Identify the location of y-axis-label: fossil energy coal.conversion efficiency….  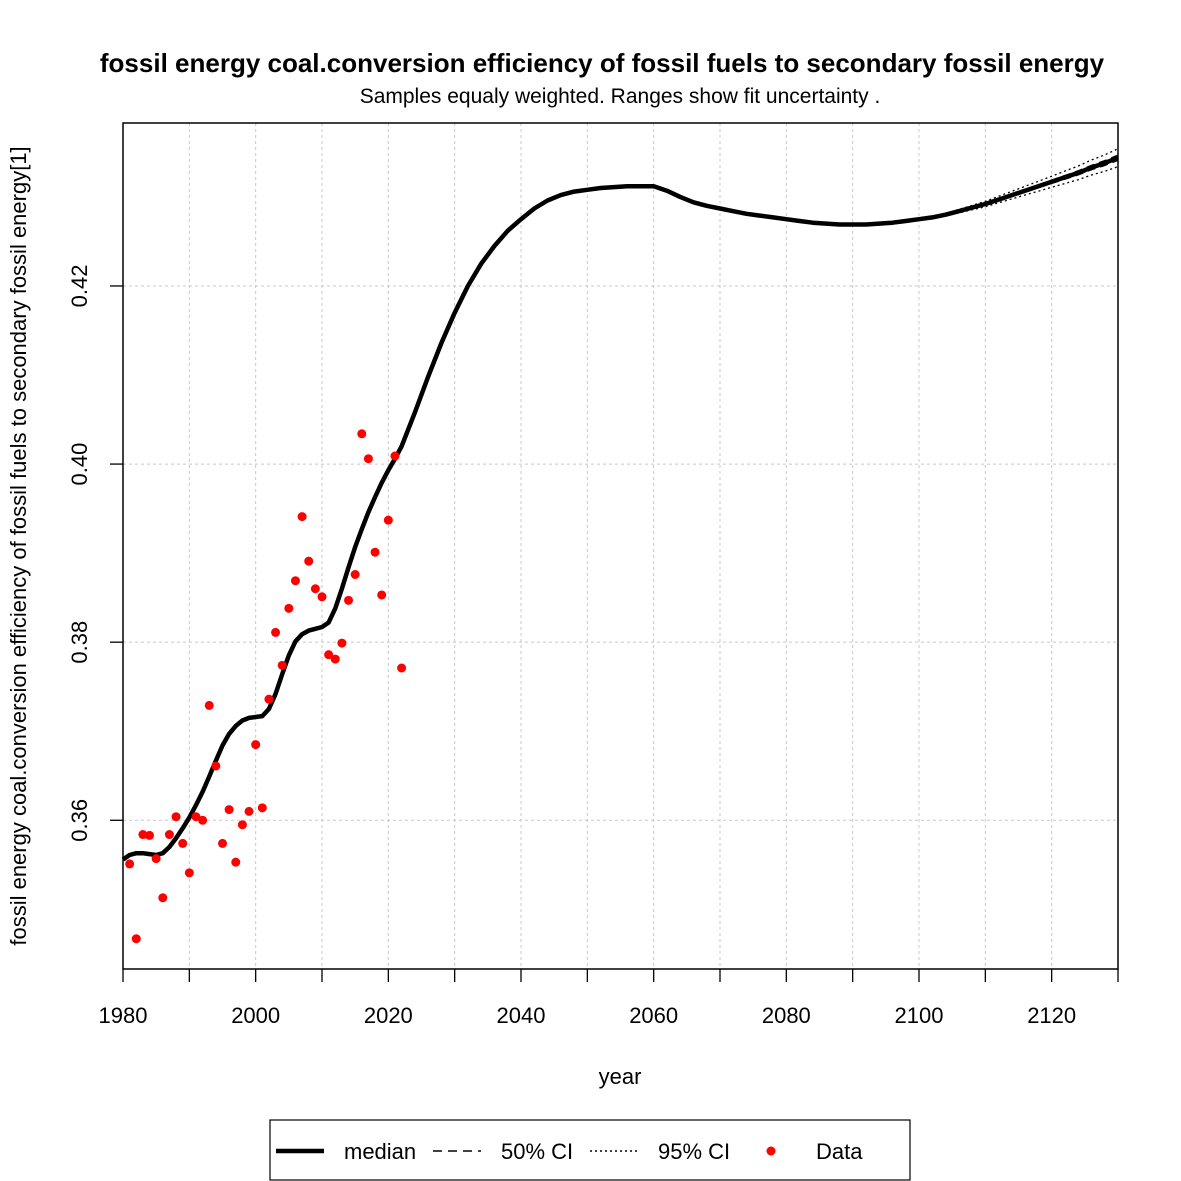
(18, 545).